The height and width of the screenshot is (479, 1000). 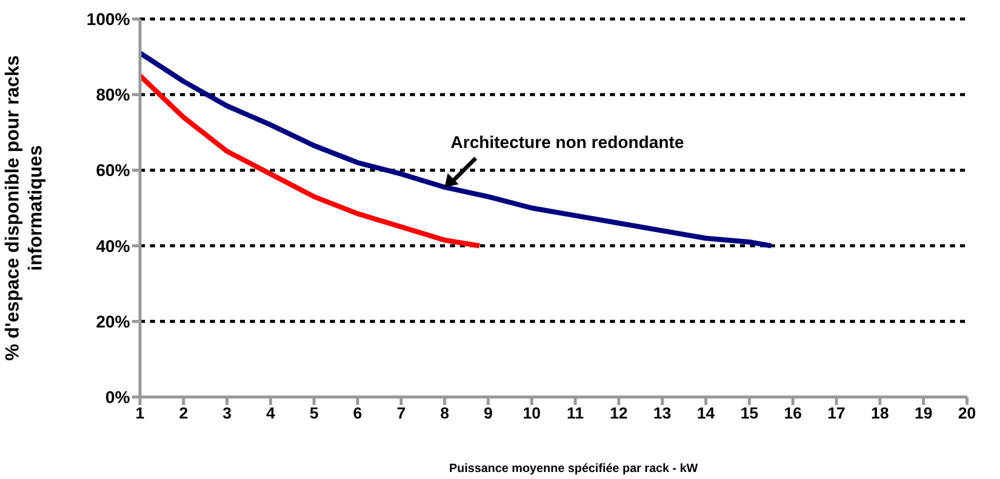 What do you see at coordinates (357, 413) in the screenshot?
I see `x-tick-label: 6` at bounding box center [357, 413].